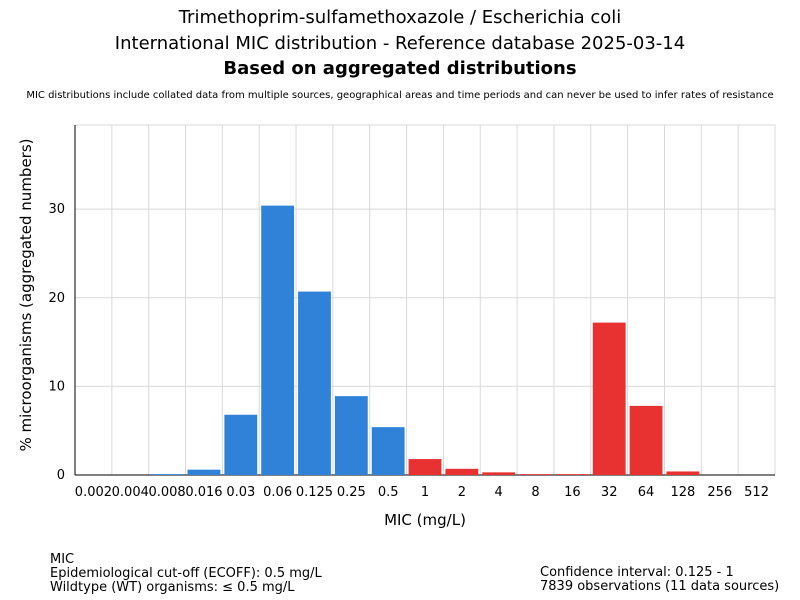 The height and width of the screenshot is (600, 800). What do you see at coordinates (425, 492) in the screenshot?
I see `x-tick-label: 1` at bounding box center [425, 492].